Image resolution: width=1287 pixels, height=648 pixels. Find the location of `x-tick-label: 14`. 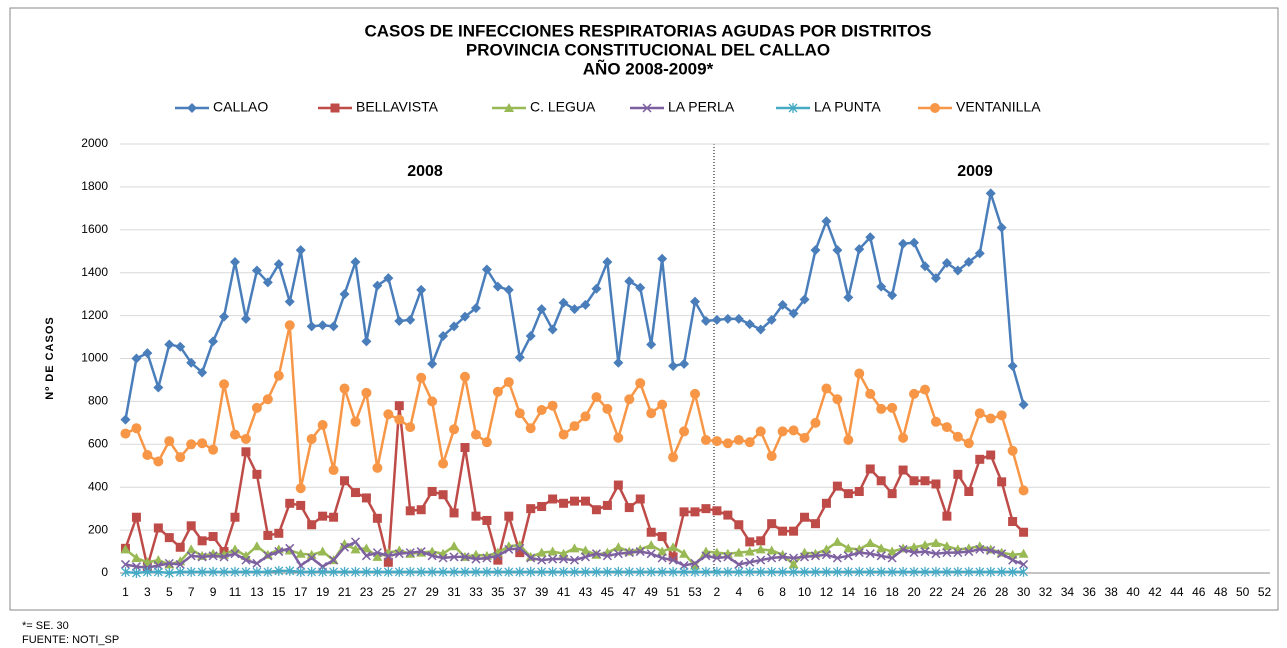

x-tick-label: 14 is located at coordinates (849, 592).